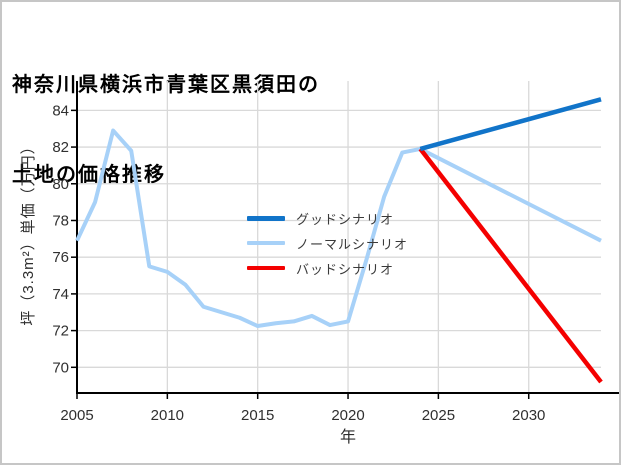 This screenshot has height=465, width=621. I want to click on y-axis-label: 坪（3.3m²）単価（万円）, so click(28, 232).